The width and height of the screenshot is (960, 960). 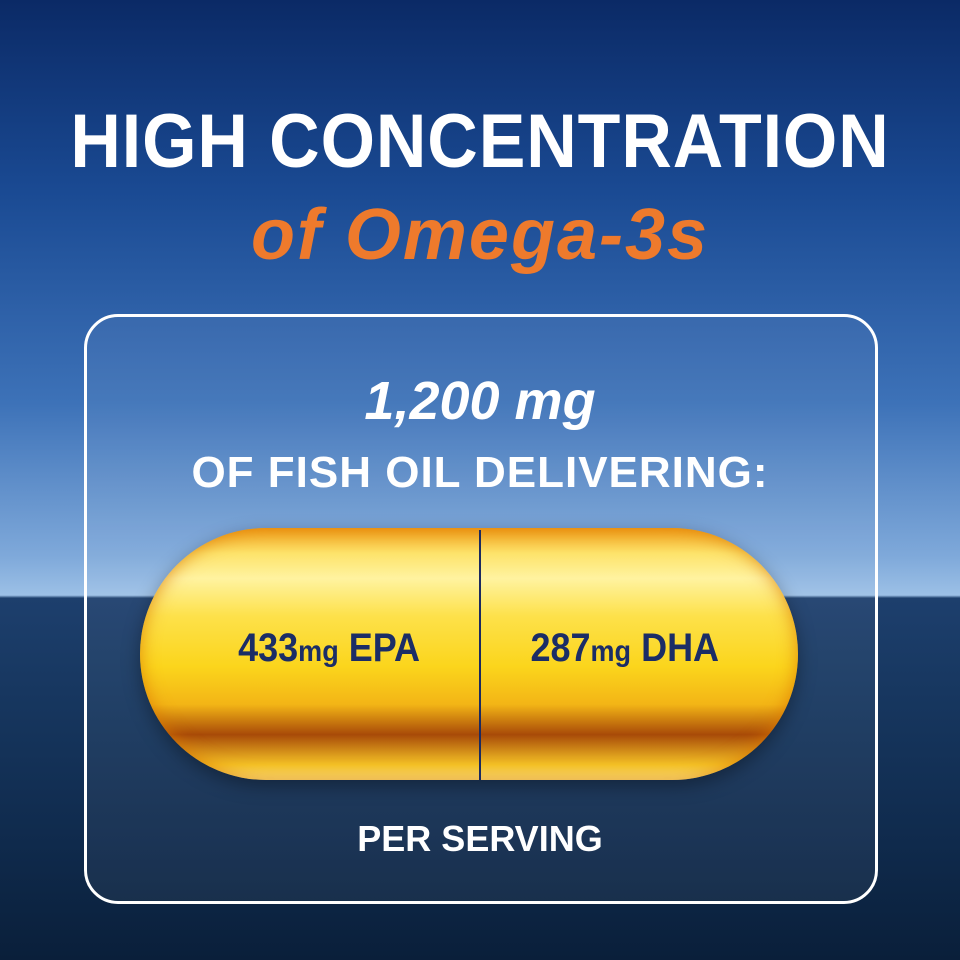 I want to click on fish-oil-description: OF FISH OIL DELIVERING:, so click(x=480, y=472).